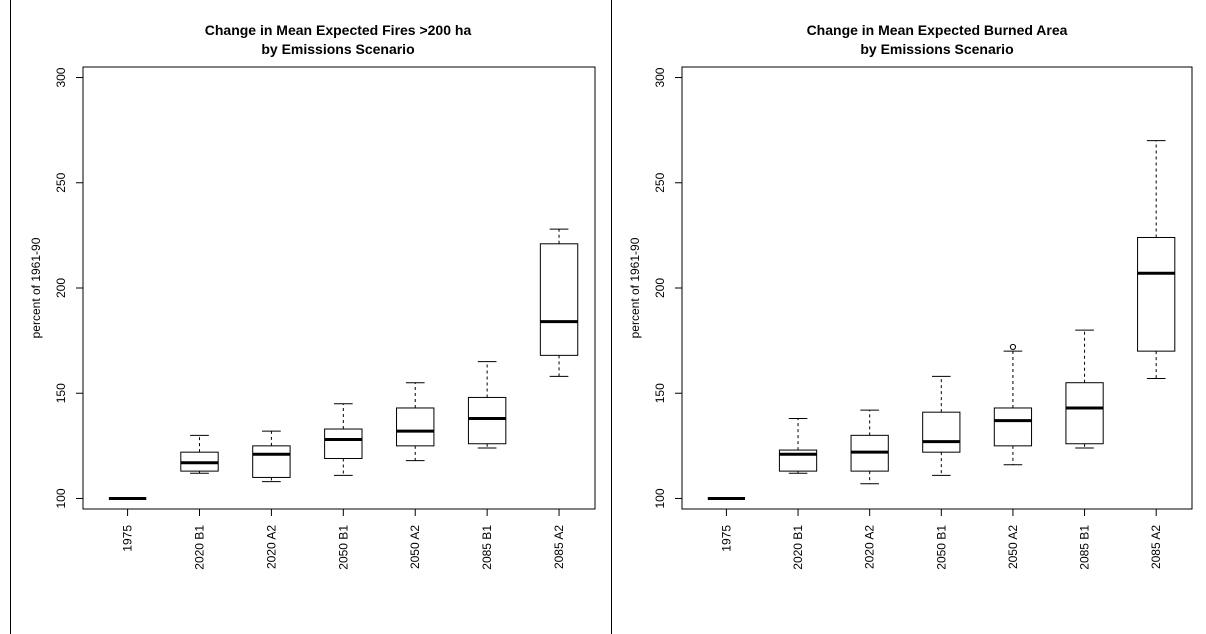 This screenshot has height=634, width=1206. Describe the element at coordinates (1013, 347) in the screenshot. I see `box-outlier` at that location.